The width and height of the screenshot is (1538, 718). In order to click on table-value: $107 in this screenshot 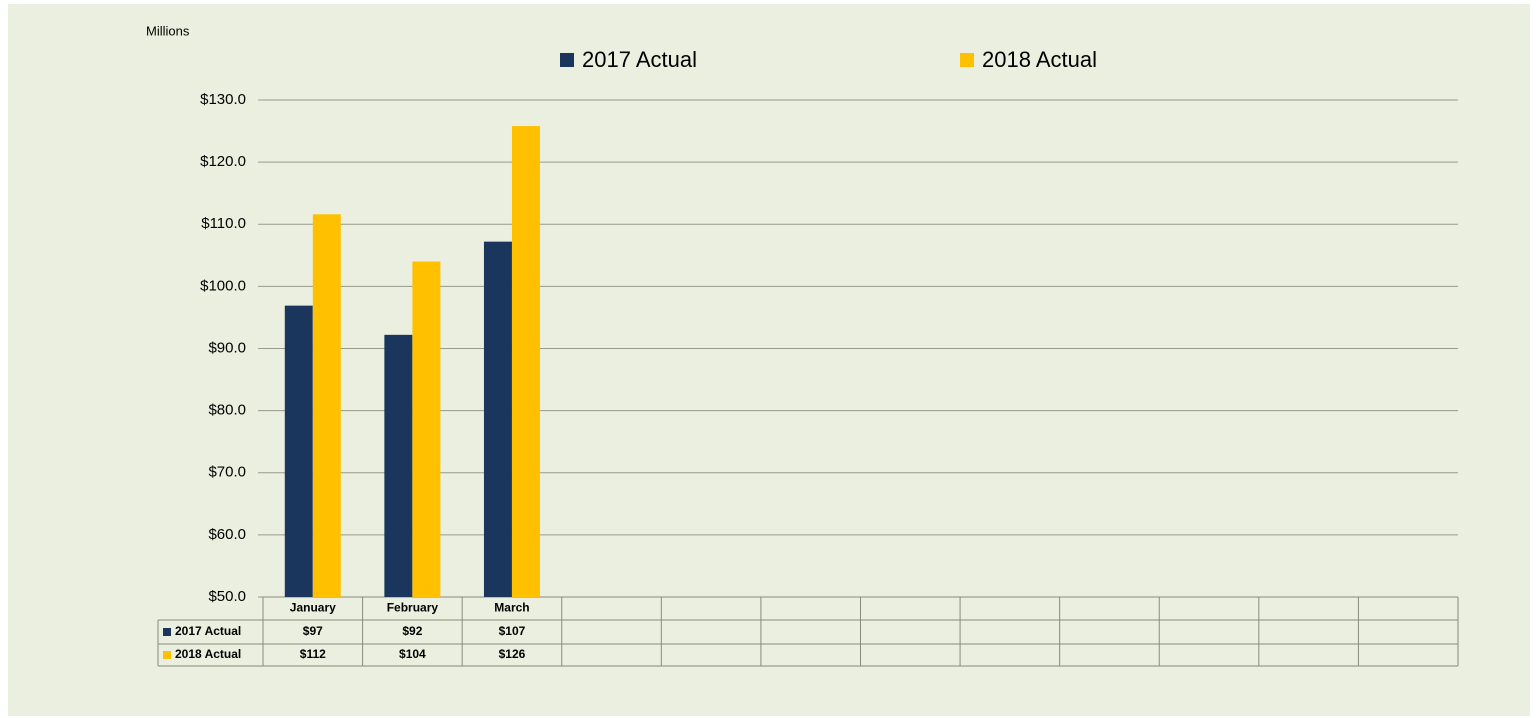, I will do `click(512, 631)`.